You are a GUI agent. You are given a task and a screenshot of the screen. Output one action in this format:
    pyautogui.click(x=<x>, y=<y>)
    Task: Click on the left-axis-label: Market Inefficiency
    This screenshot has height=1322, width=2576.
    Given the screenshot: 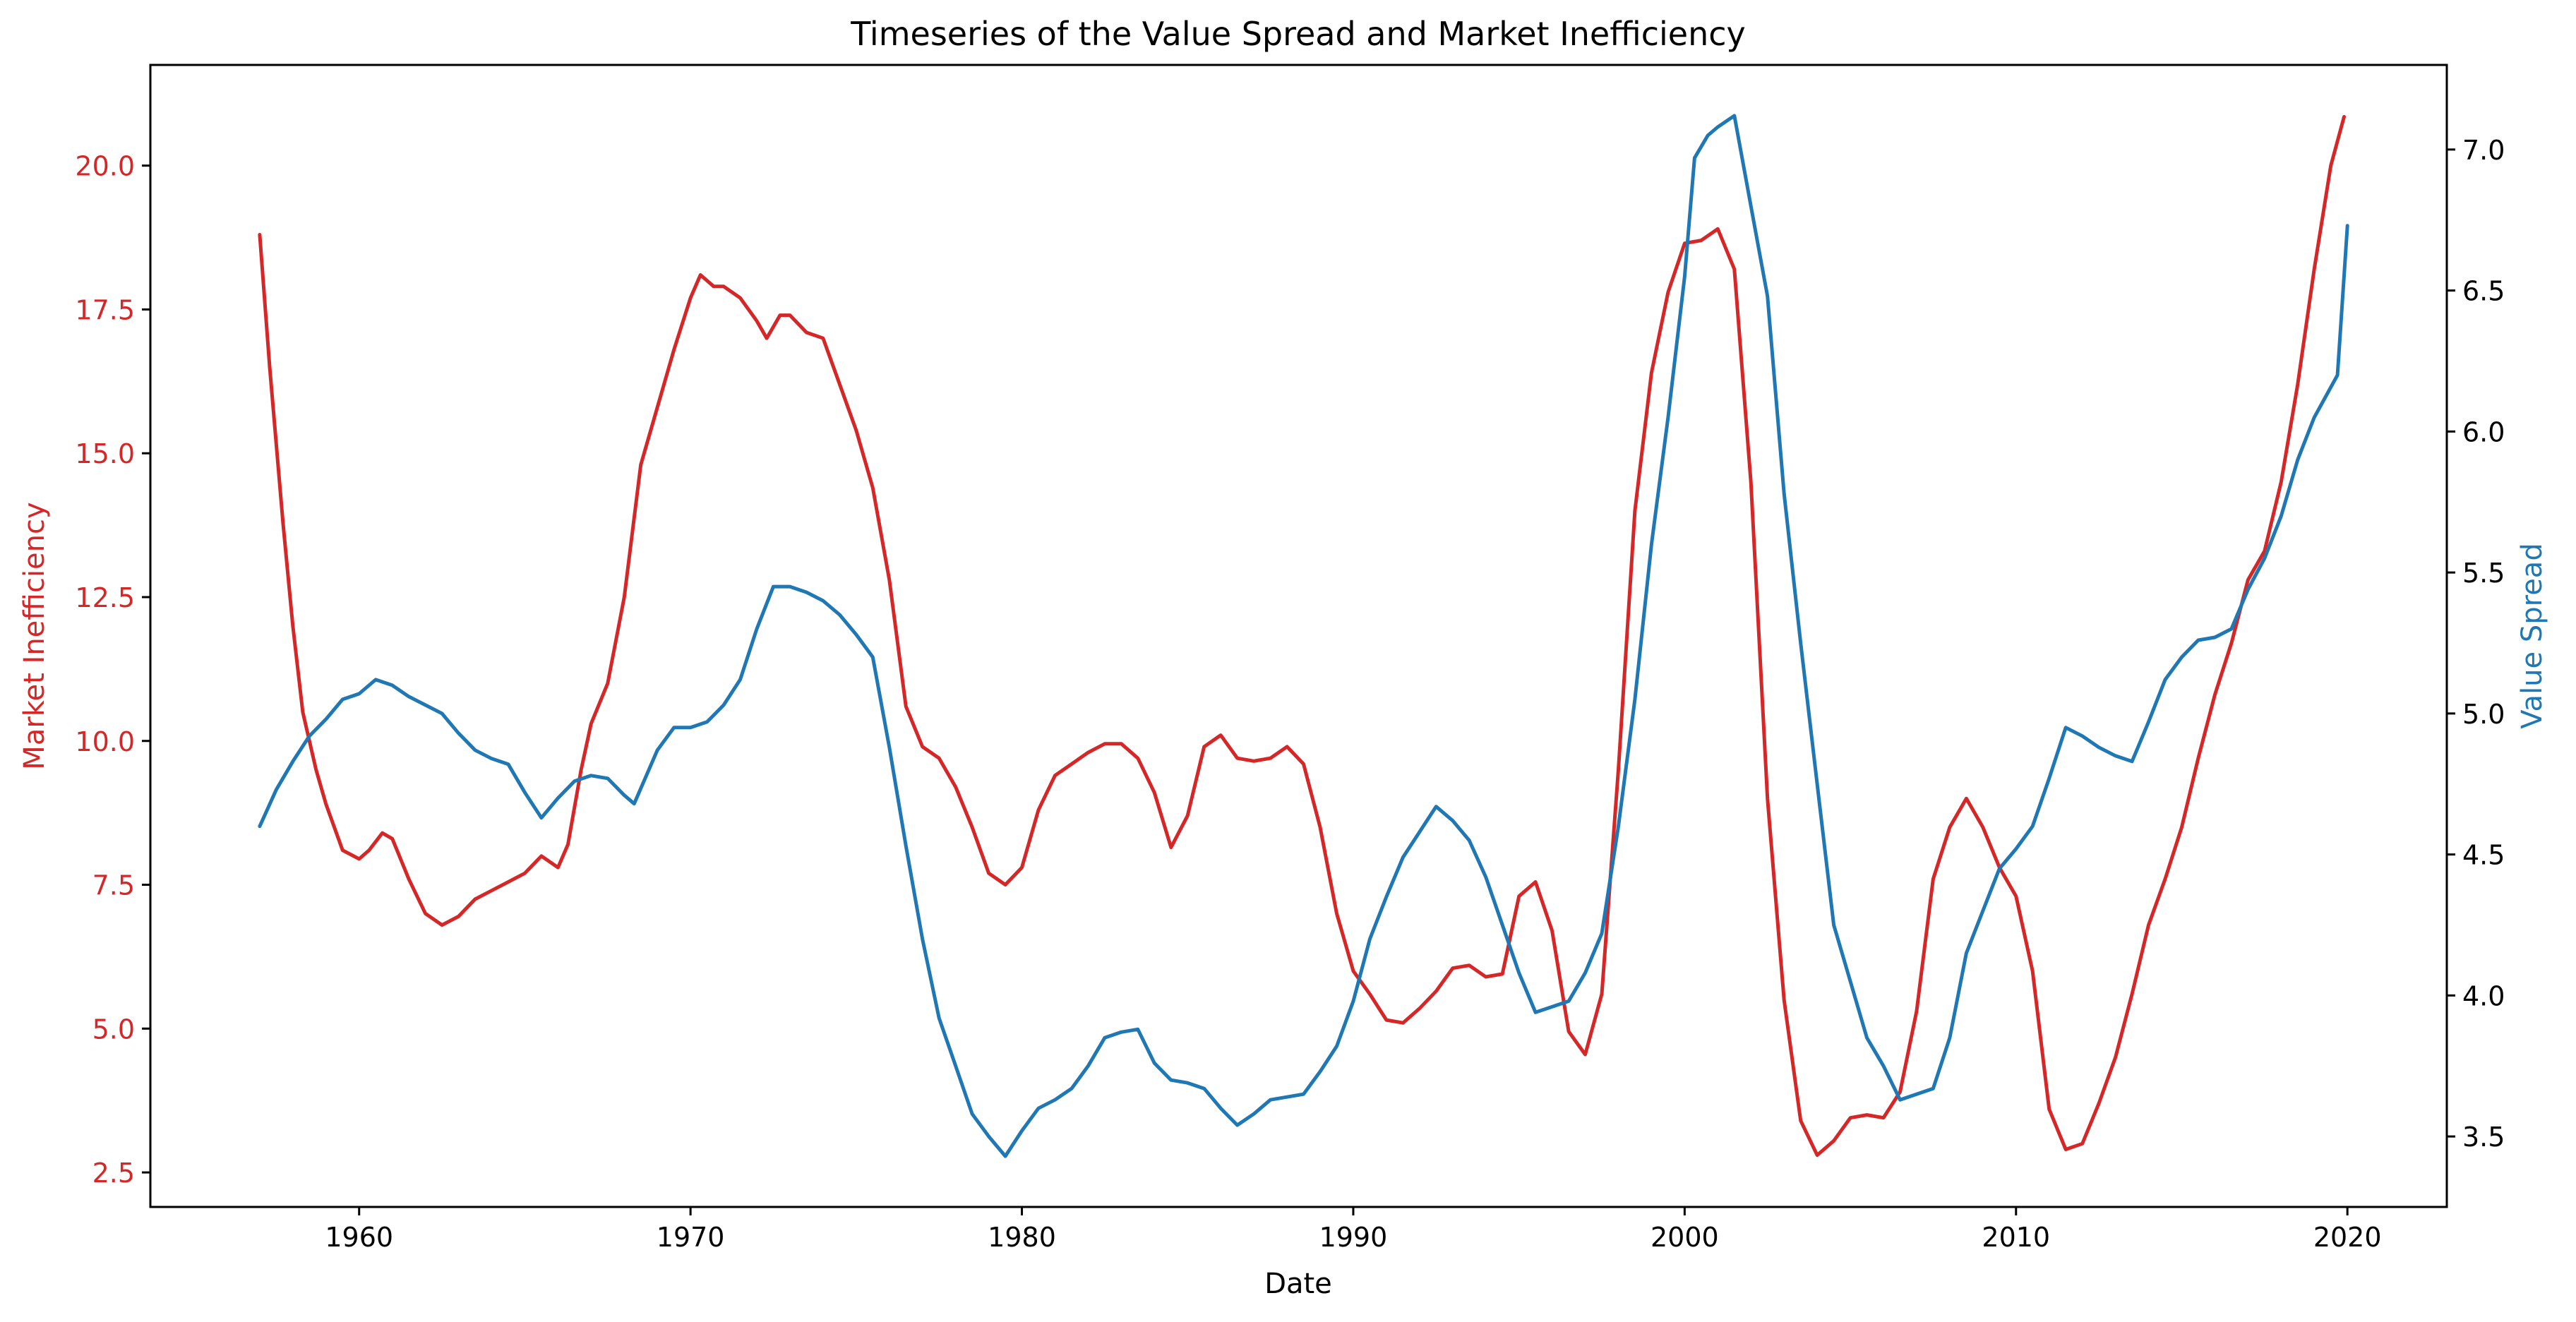 What is the action you would take?
    pyautogui.click(x=34, y=635)
    